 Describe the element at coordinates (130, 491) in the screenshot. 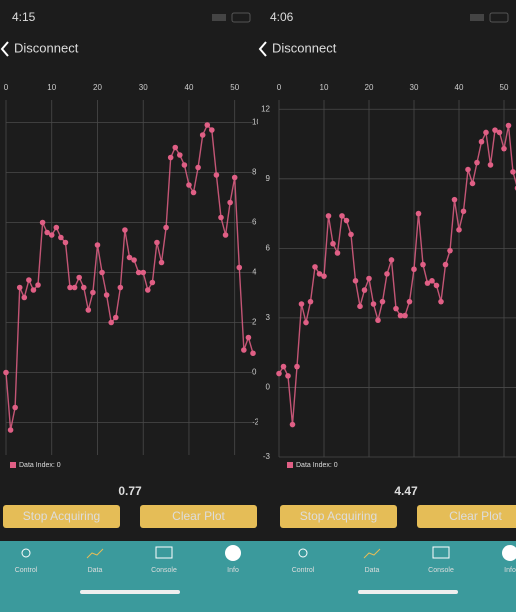

I see `reading-value: 0.77` at that location.